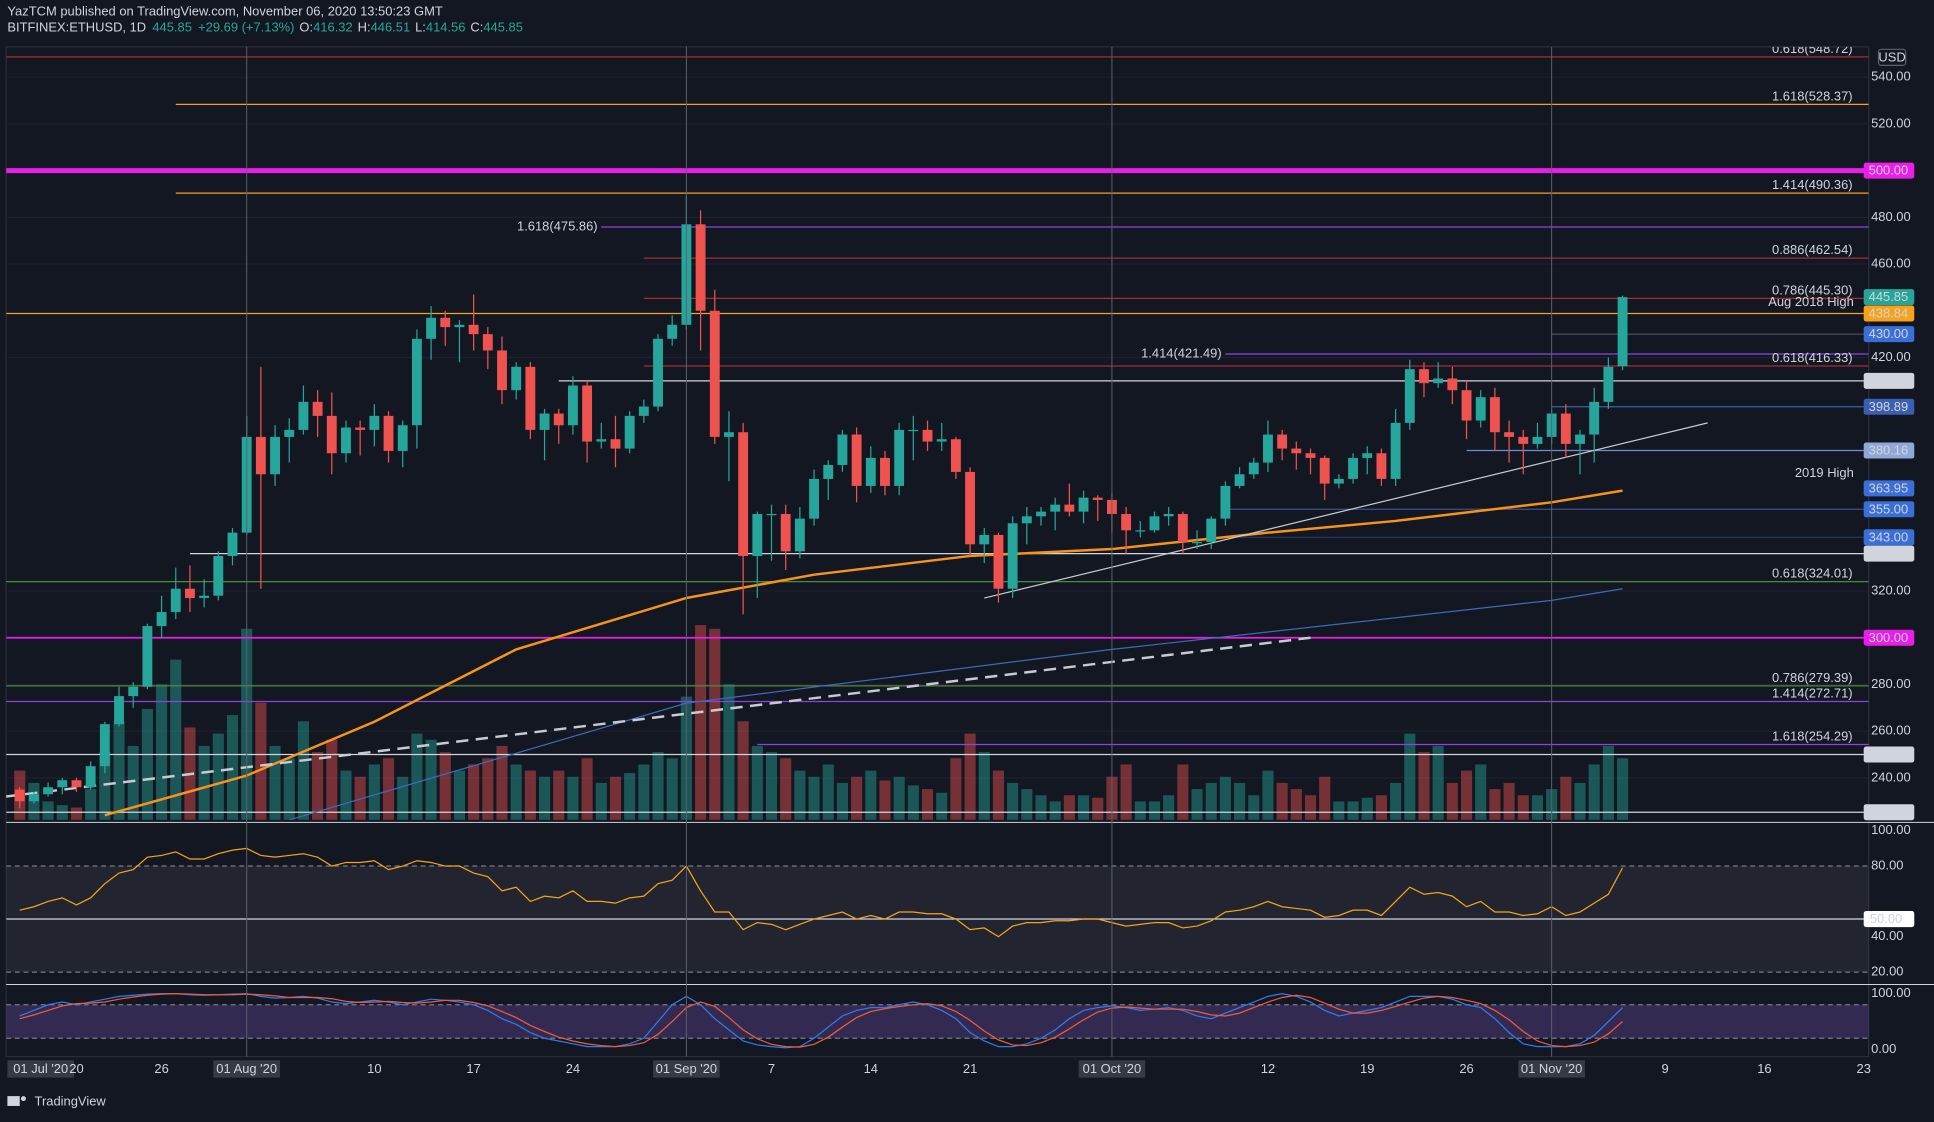  I want to click on price-tag-label: 343.00, so click(1889, 536).